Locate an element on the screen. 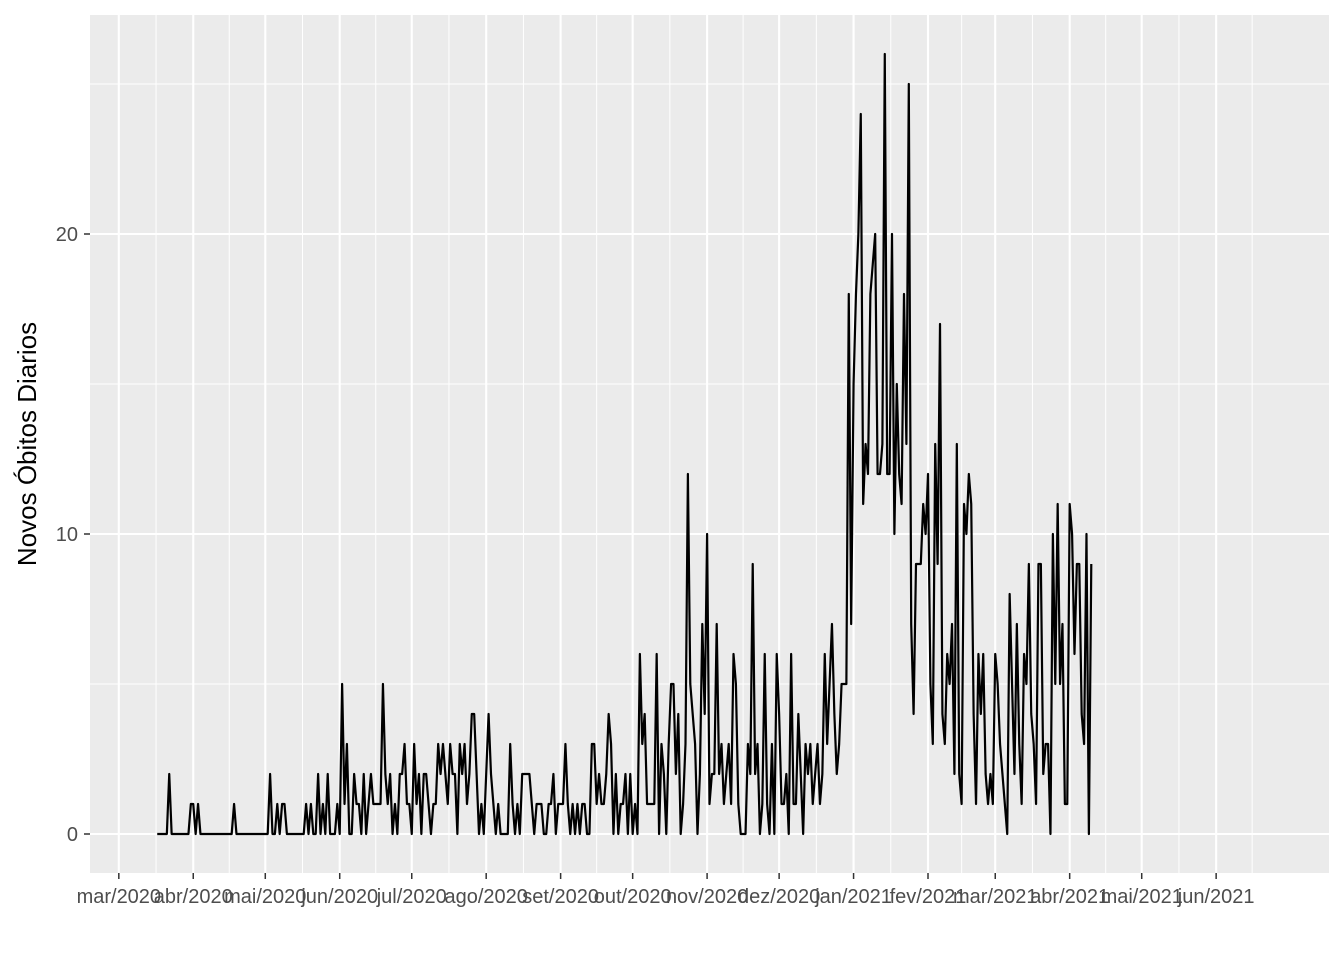 This screenshot has width=1344, height=960. x-tick-label: mar/2021 is located at coordinates (995, 897).